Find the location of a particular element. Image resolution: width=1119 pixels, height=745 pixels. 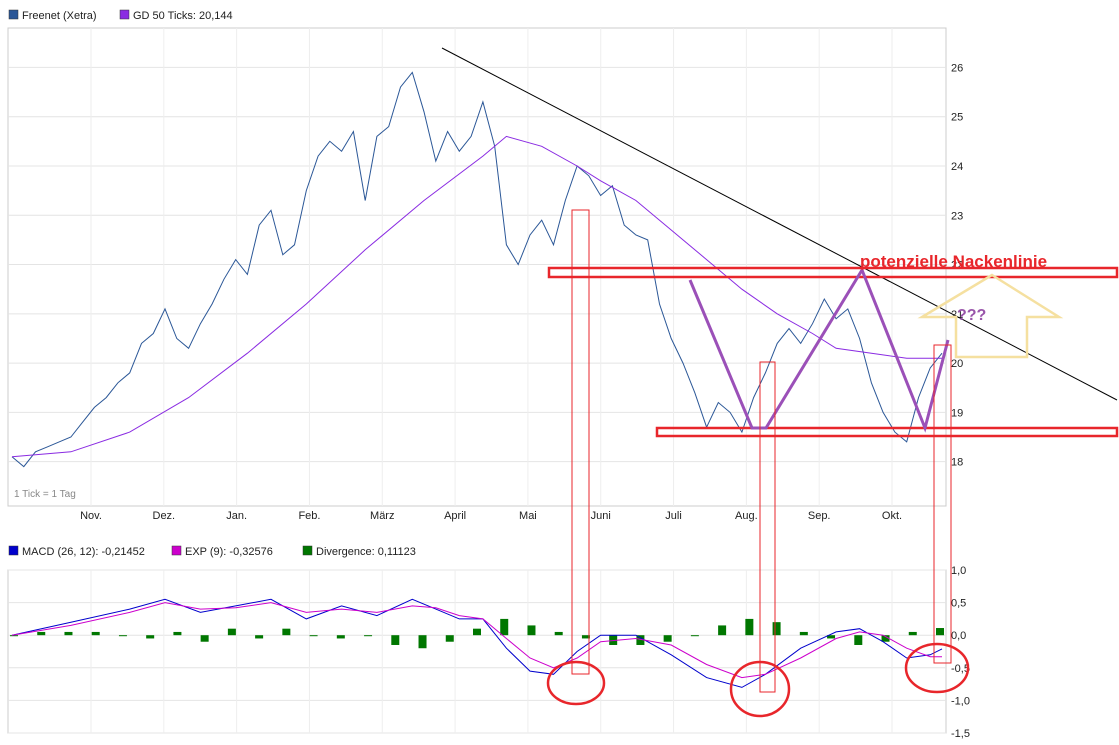

macd-y-axis: 1,0 0,5 0,0 -0,5 -1,0 -1,5 is located at coordinates (960, 652).